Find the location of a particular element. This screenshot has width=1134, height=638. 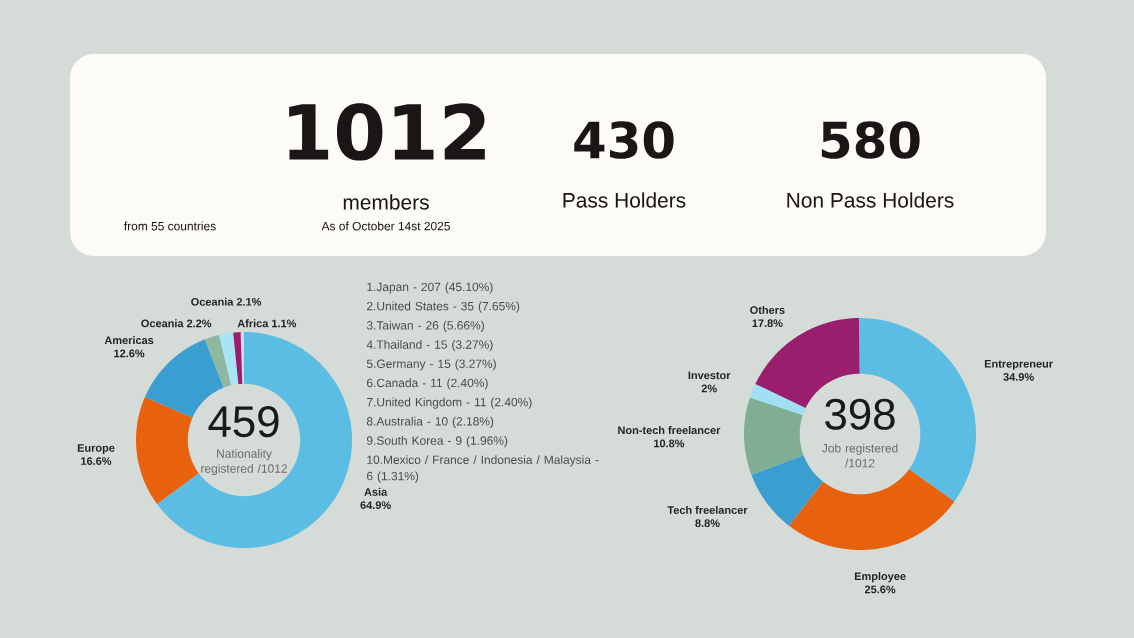

text: members is located at coordinates (386, 202).